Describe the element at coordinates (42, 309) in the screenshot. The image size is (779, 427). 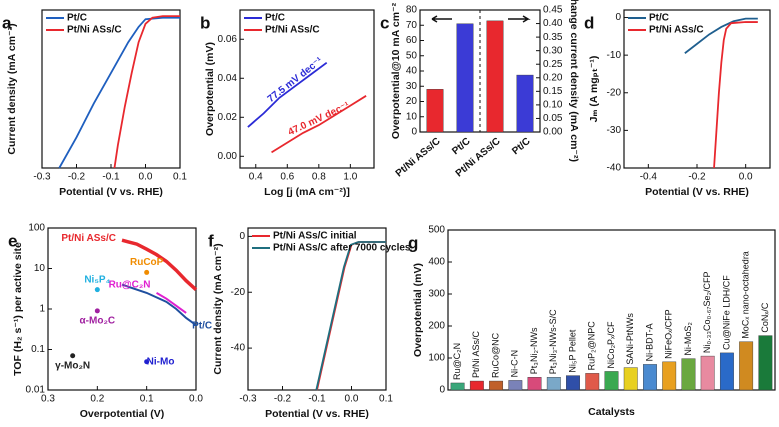
I see `y-tick-label: 1` at that location.